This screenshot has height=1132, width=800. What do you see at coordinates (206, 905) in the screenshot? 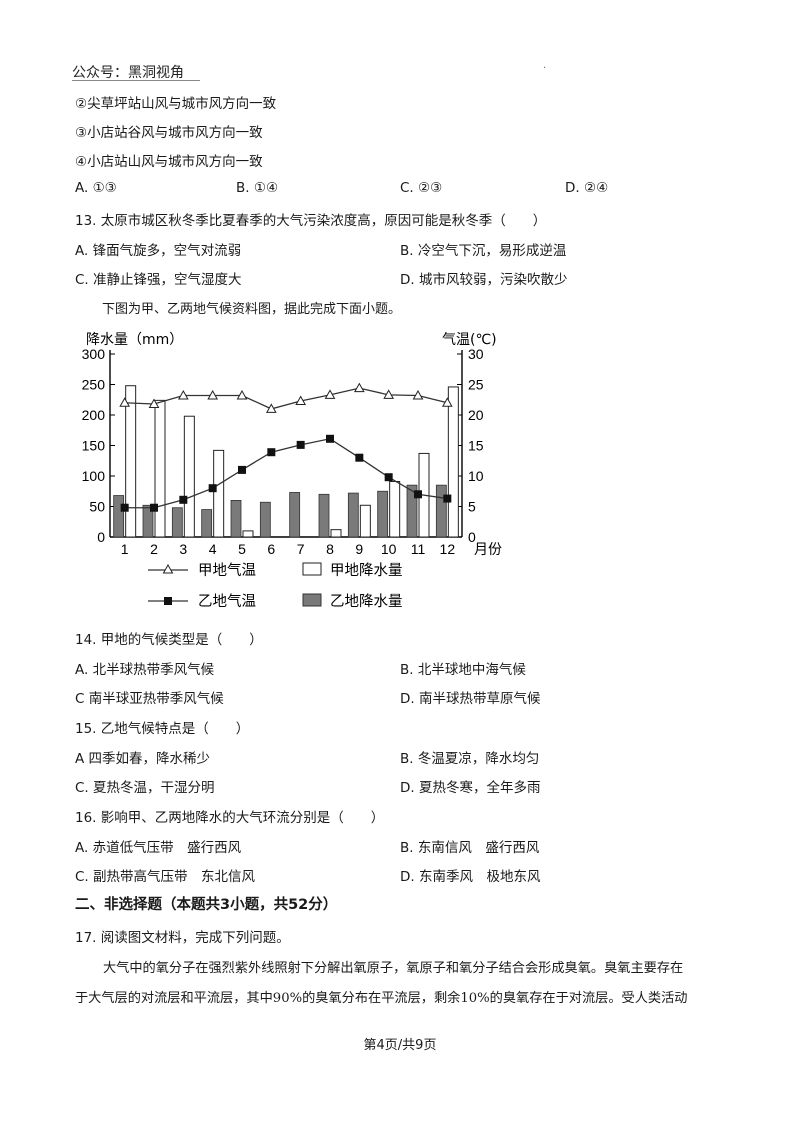
I see `section-heading: 二、非选择题（本题共3小题，共52分）` at bounding box center [206, 905].